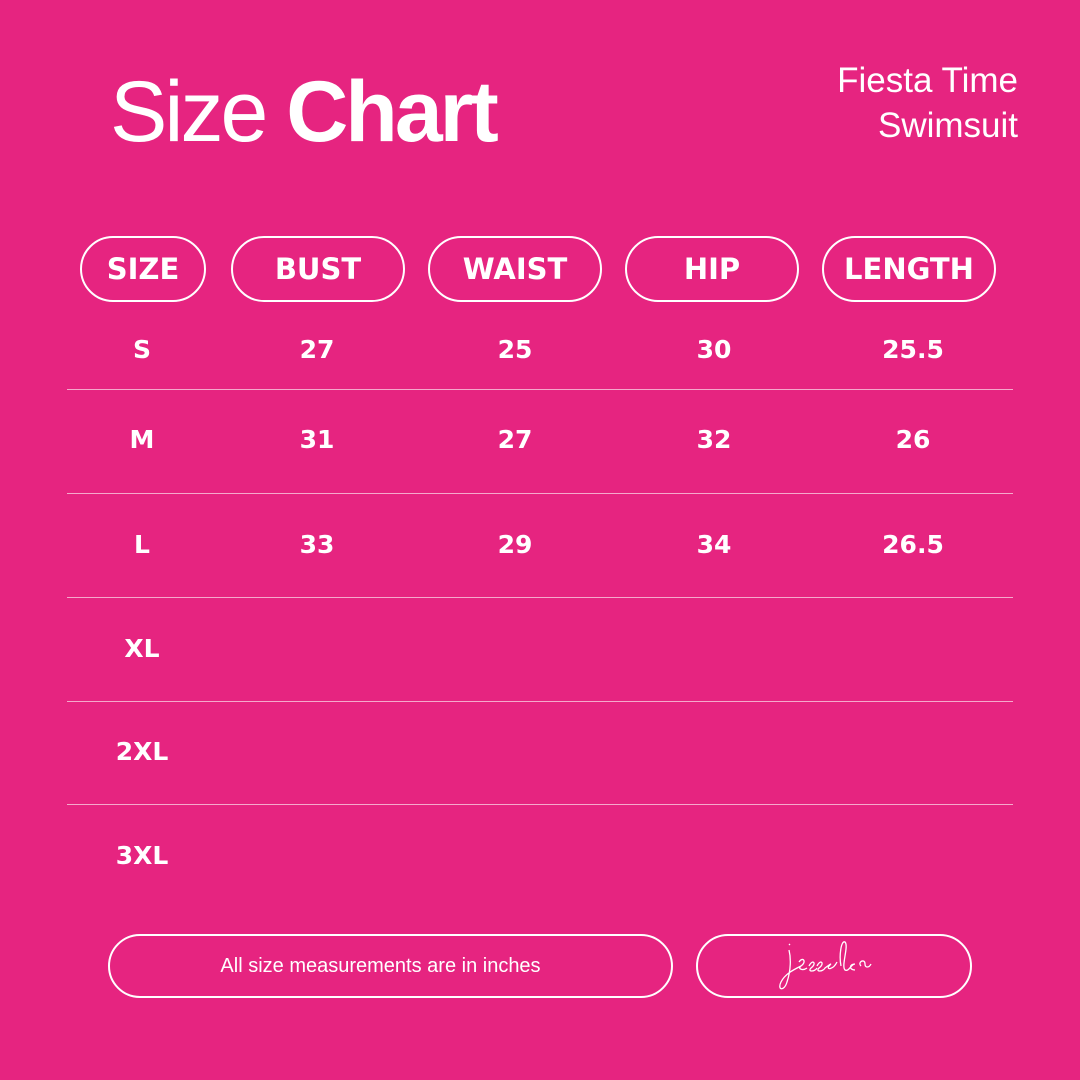 The height and width of the screenshot is (1080, 1080). Describe the element at coordinates (143, 269) in the screenshot. I see `column-header-size: SIZE` at that location.